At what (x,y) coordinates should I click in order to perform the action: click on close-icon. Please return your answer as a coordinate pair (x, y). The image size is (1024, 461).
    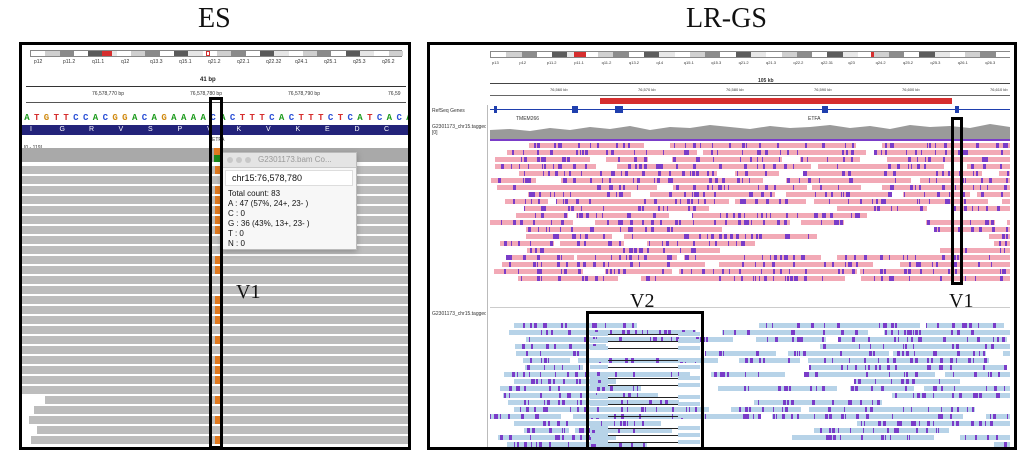
    Looking at the image, I should click on (230, 160).